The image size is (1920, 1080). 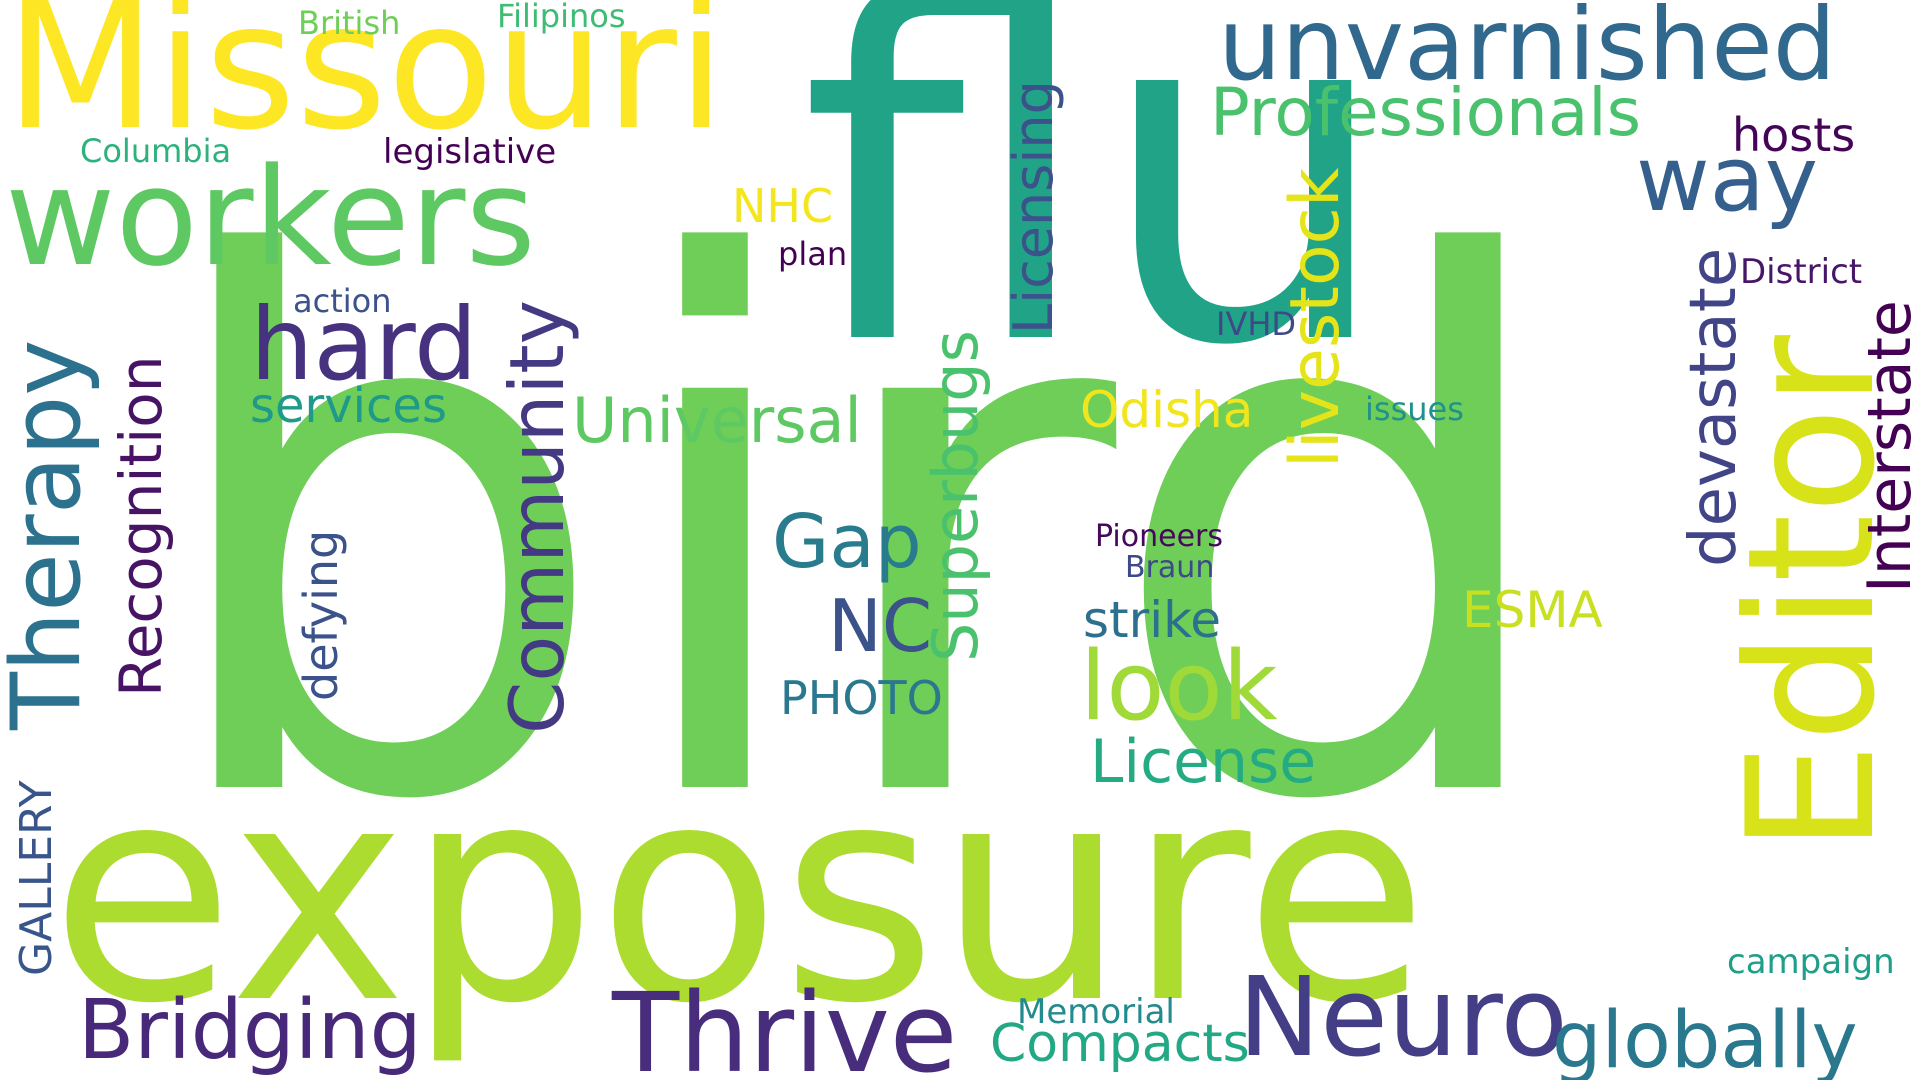 What do you see at coordinates (955, 496) in the screenshot?
I see `word-superbugs: Superbugs` at bounding box center [955, 496].